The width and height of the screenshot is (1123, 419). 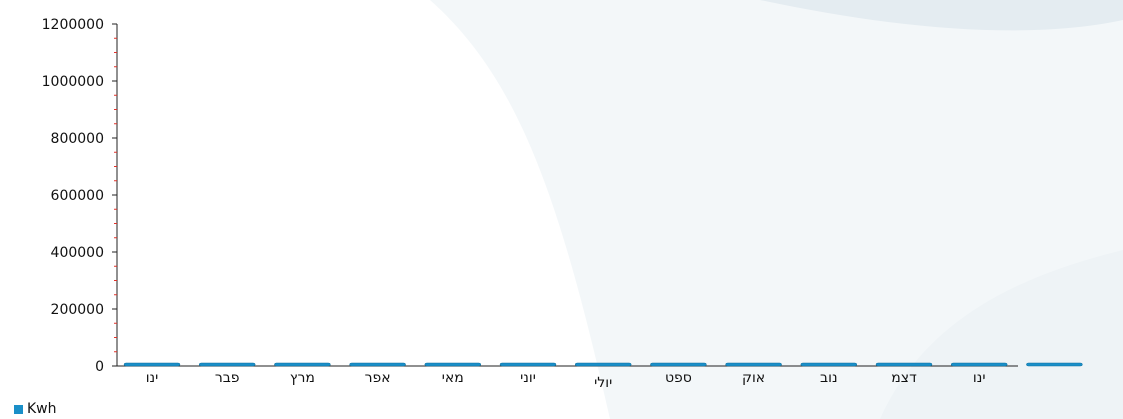 What do you see at coordinates (904, 378) in the screenshot?
I see `x-category-label: דצמ` at bounding box center [904, 378].